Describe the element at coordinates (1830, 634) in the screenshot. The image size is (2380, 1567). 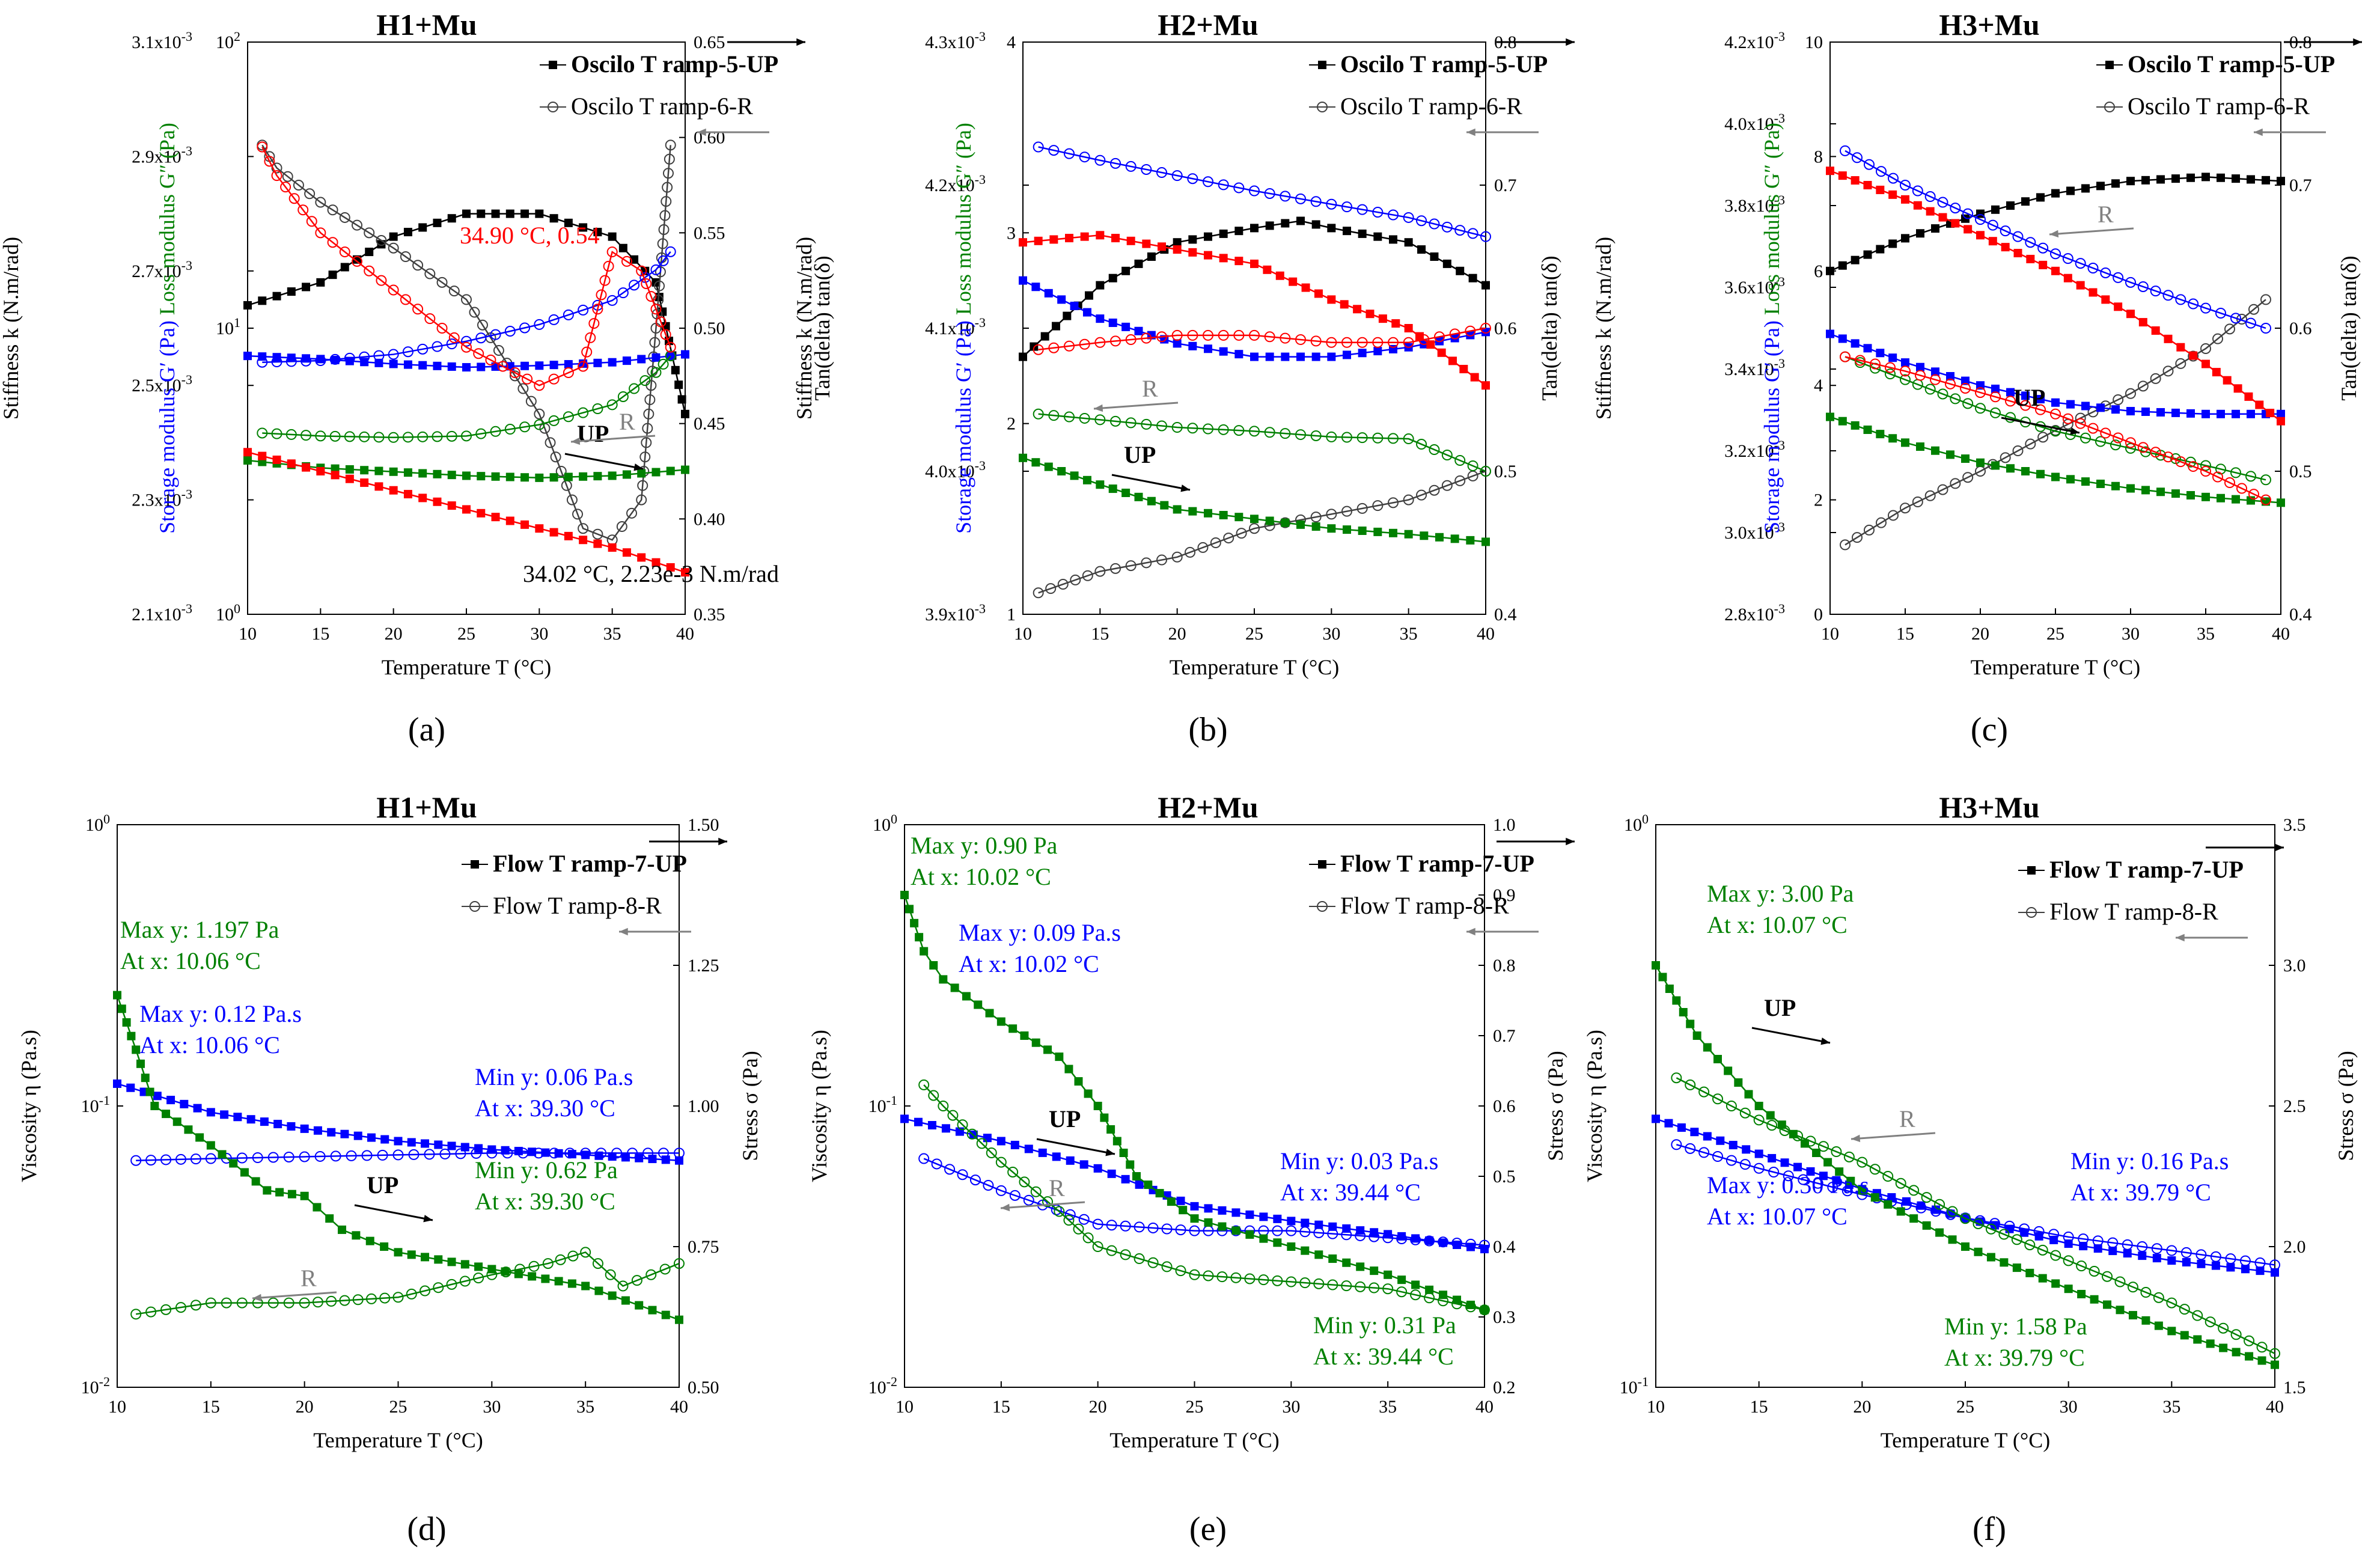
I see `x-tick-label: 10` at that location.